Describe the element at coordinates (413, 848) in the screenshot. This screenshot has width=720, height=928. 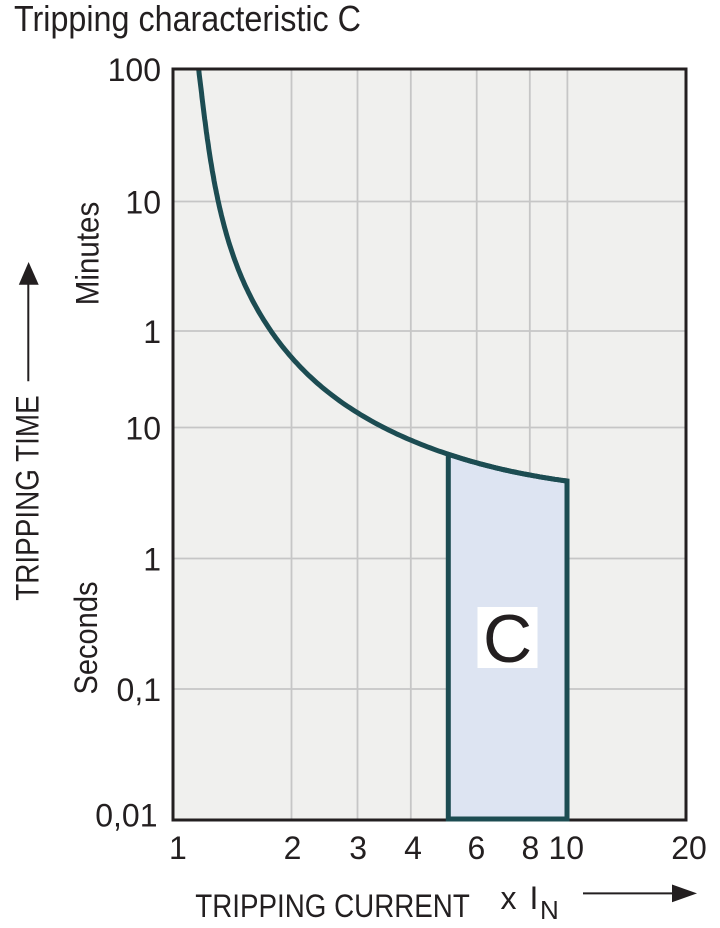
I see `svg-text: 4` at that location.